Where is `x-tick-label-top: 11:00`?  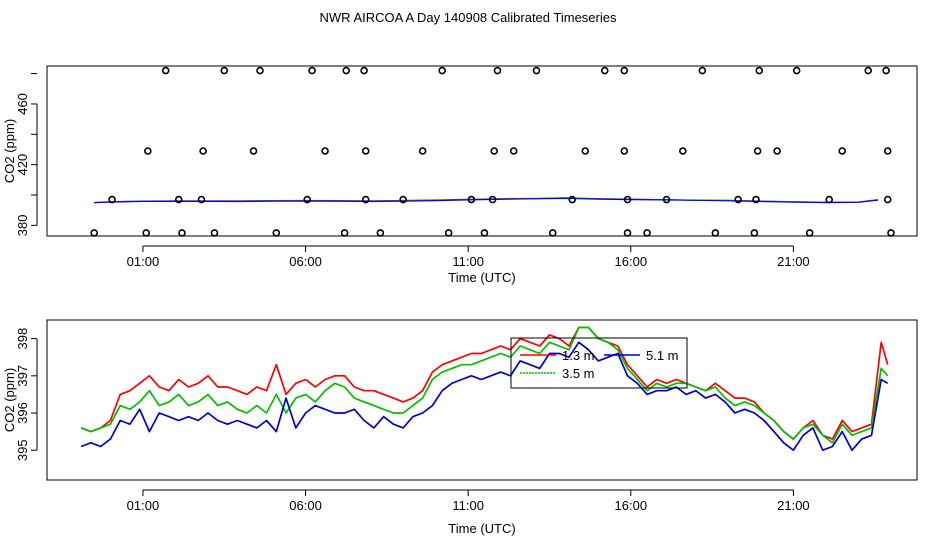
x-tick-label-top: 11:00 is located at coordinates (468, 261).